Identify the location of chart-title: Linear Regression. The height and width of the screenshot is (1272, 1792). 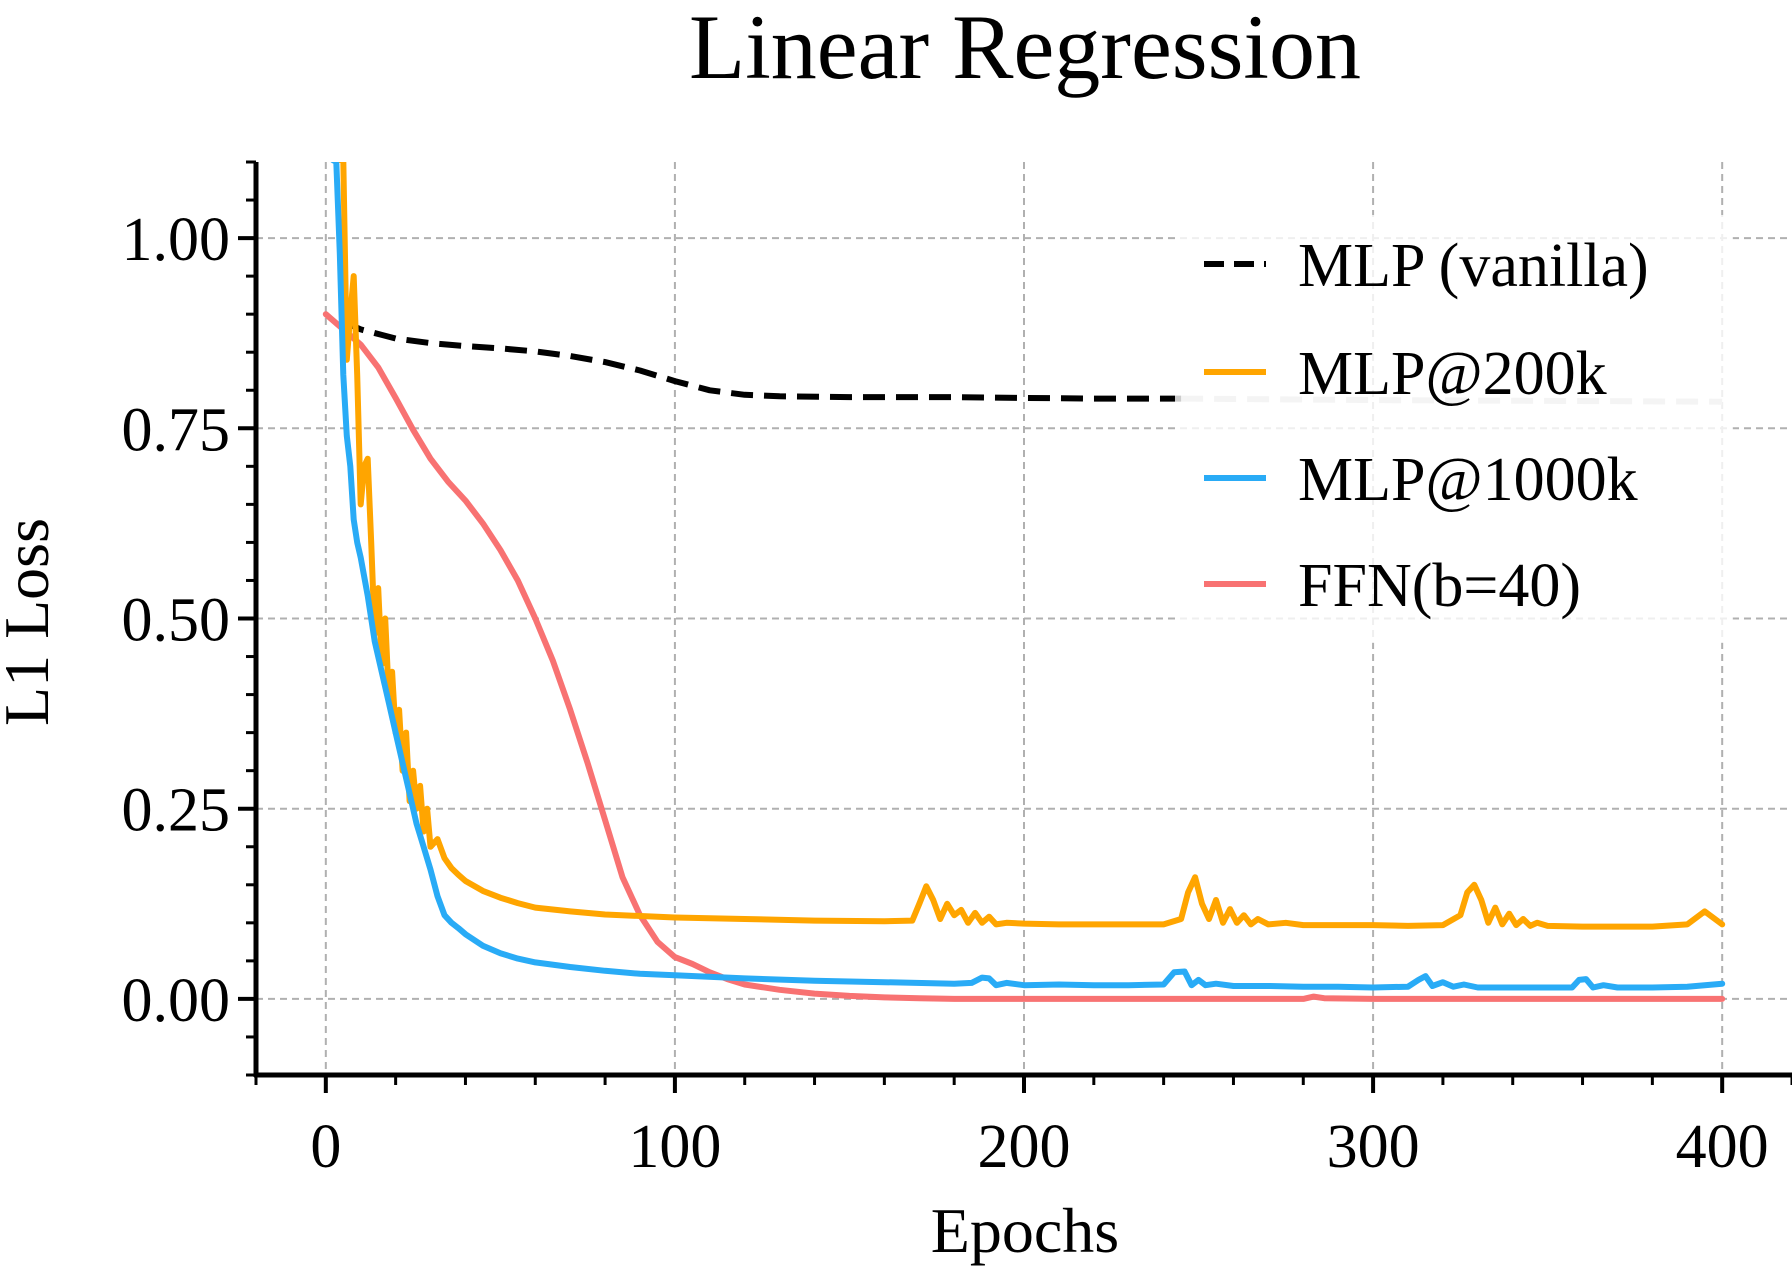
(1025, 49).